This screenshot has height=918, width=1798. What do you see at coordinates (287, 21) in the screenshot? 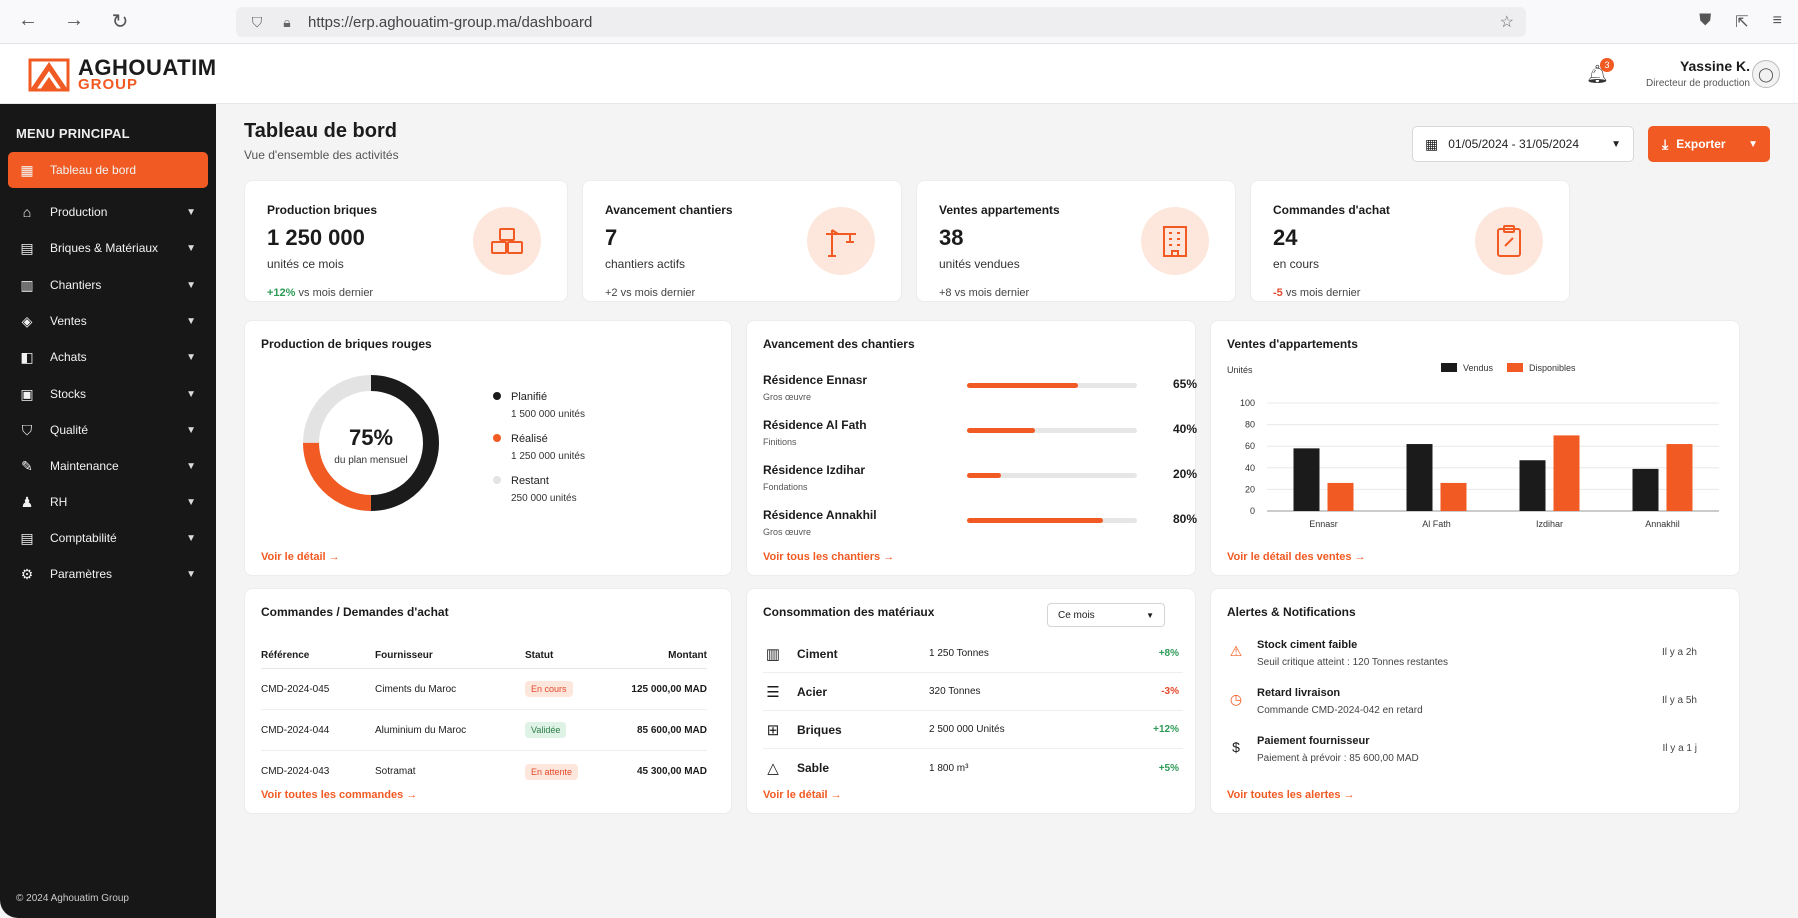
I see `lock-icon: 🔒︎` at bounding box center [287, 21].